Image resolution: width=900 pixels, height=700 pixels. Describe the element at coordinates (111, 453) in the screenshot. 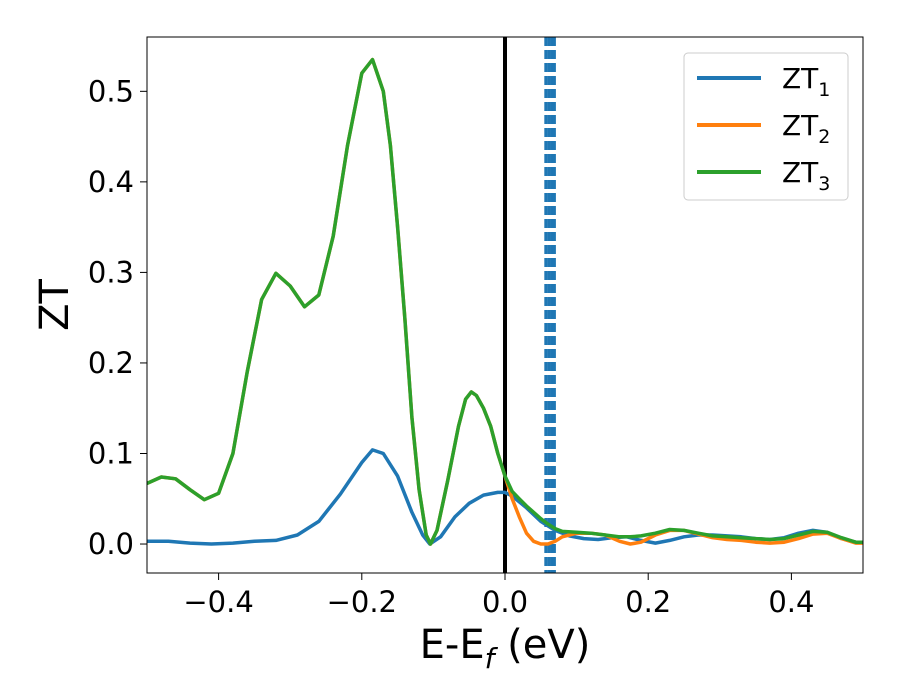

I see `y-tick-label: 0.1` at that location.